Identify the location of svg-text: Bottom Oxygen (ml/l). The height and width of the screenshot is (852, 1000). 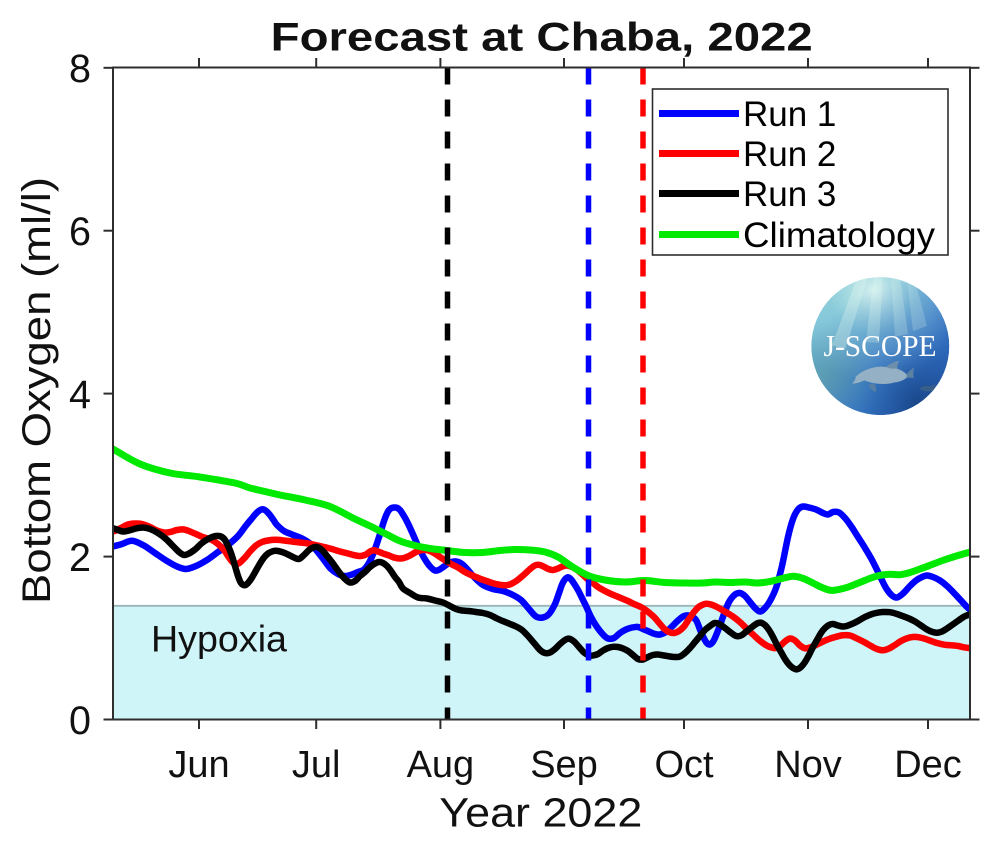
(37, 390).